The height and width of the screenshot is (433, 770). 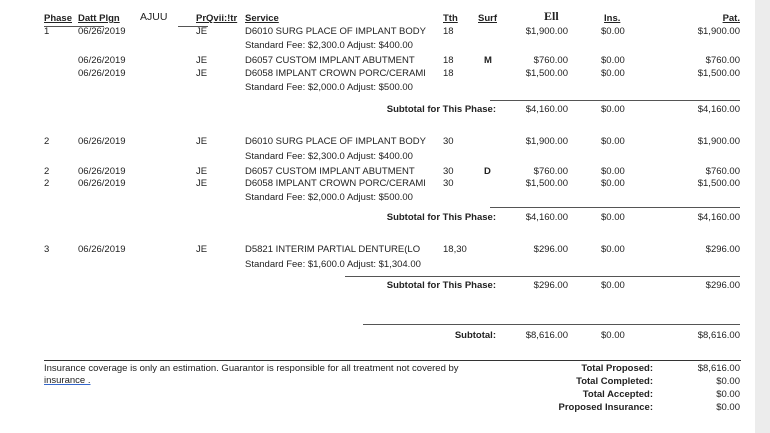 I want to click on service: D5821 INTERIM PARTIAL DENTURE(LO, so click(x=333, y=249).